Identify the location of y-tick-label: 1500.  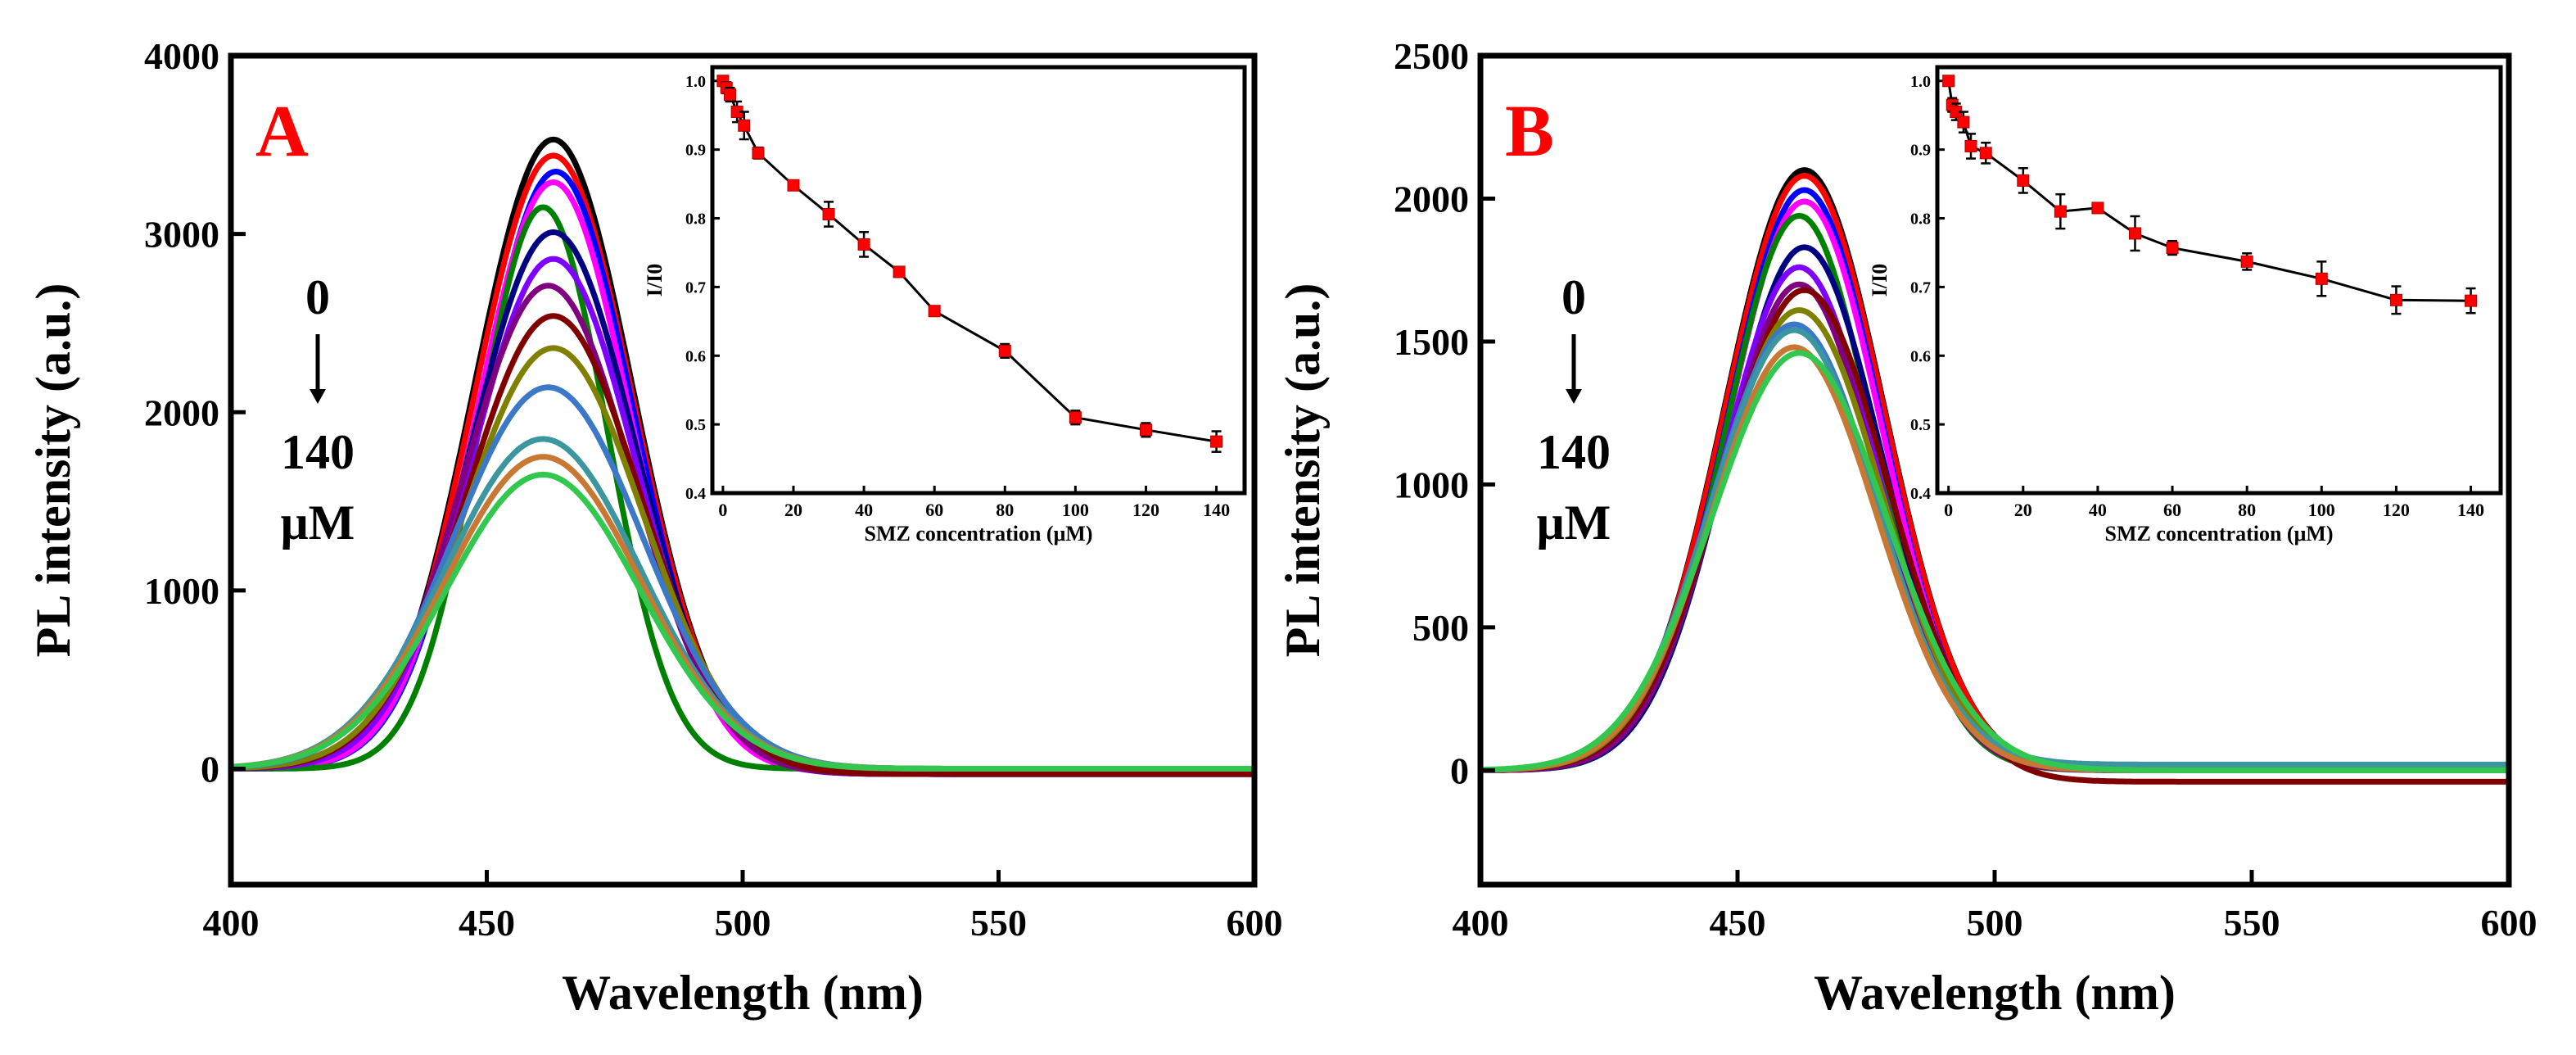
(1431, 342).